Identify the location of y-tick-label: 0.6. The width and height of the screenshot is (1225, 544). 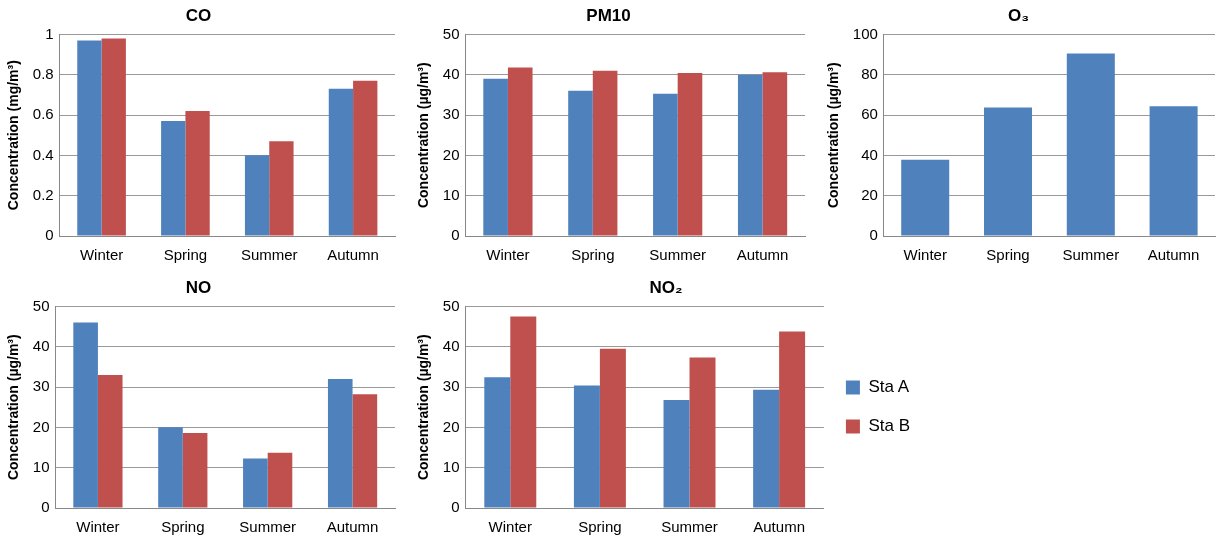
(43, 114).